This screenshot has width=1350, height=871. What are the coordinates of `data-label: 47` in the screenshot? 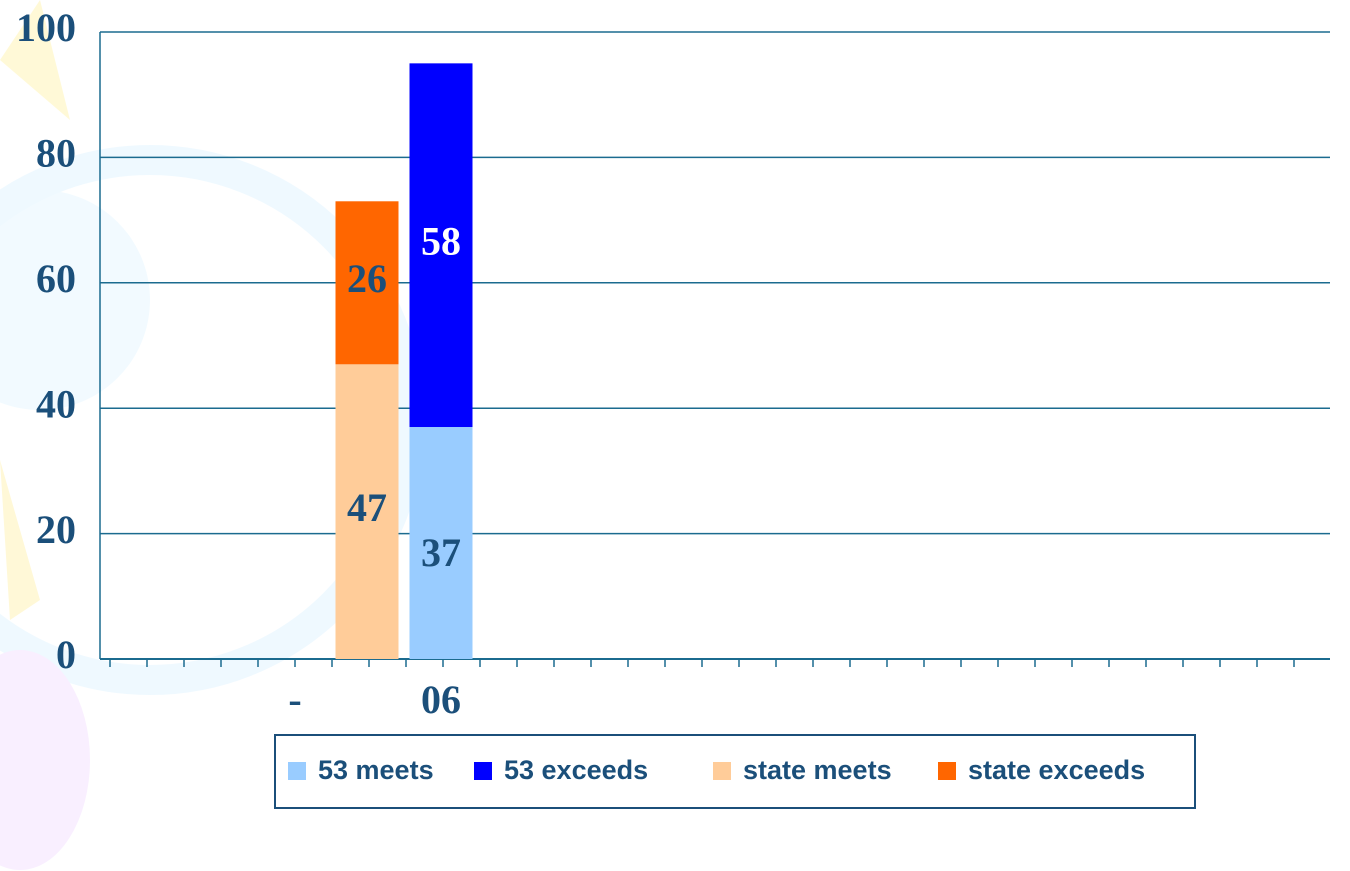 It's located at (367, 507).